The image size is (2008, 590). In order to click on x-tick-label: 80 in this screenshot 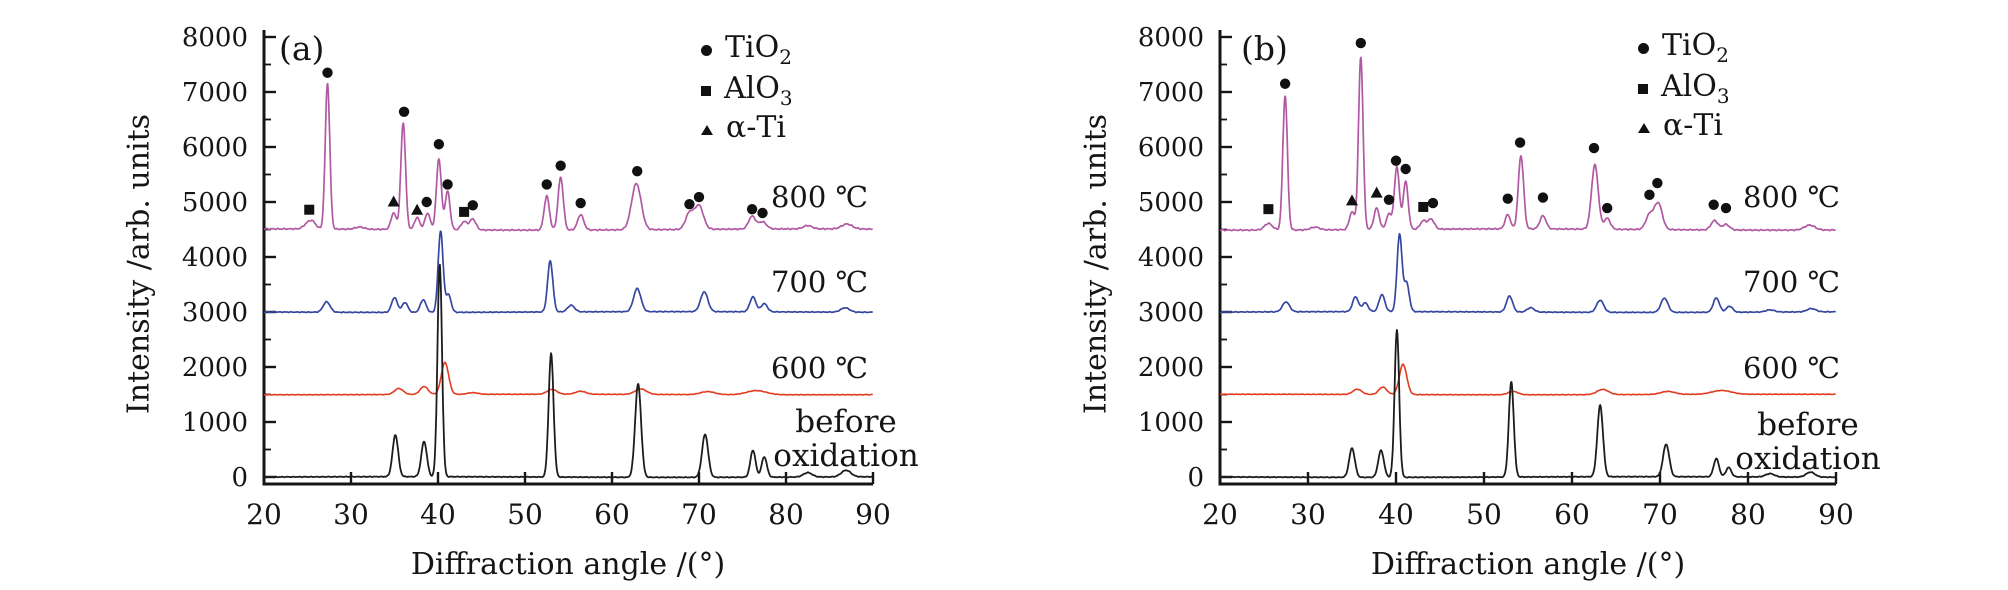, I will do `click(1748, 514)`.